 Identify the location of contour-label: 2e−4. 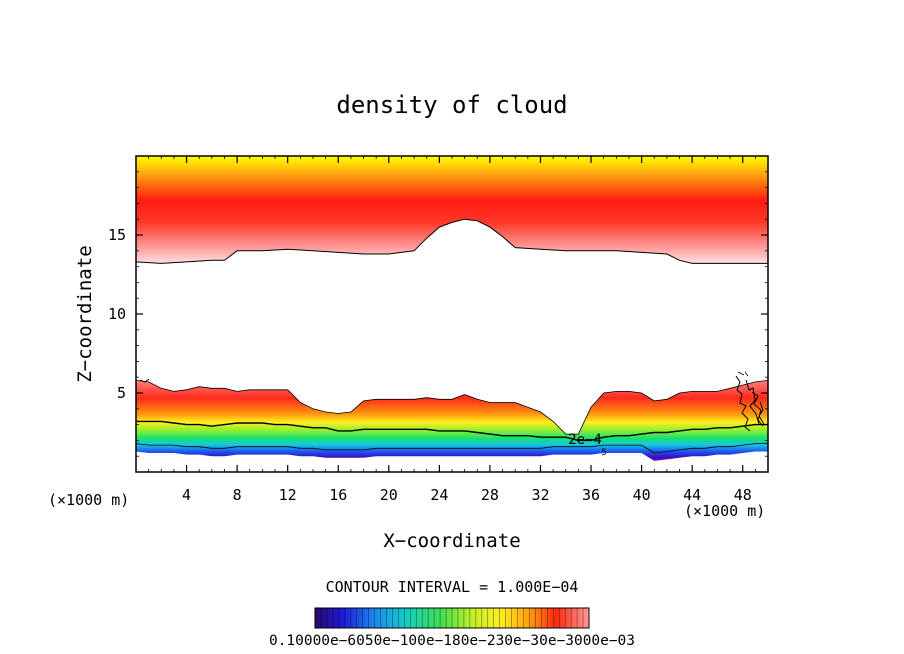
(585, 440).